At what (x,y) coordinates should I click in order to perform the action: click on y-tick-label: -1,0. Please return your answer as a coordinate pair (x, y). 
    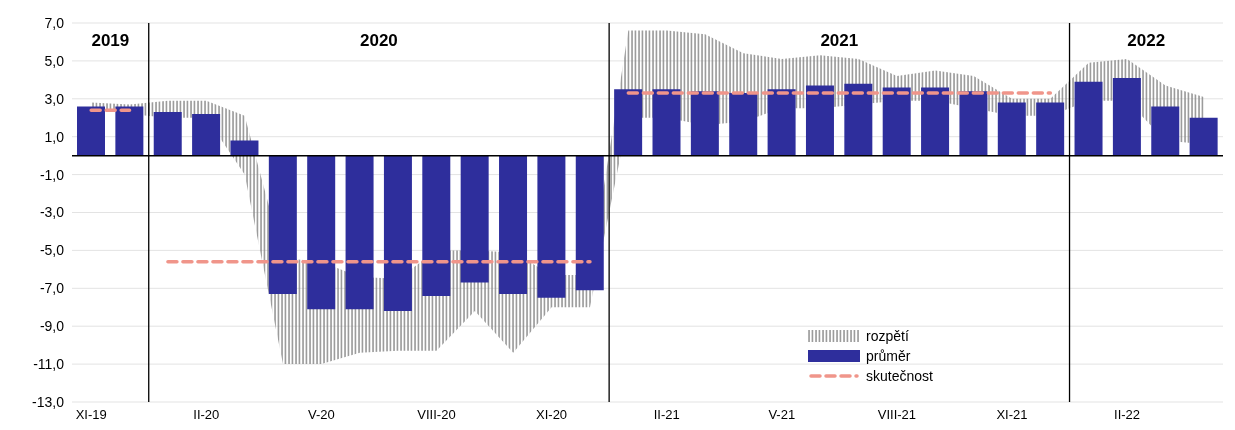
    Looking at the image, I should click on (52, 174).